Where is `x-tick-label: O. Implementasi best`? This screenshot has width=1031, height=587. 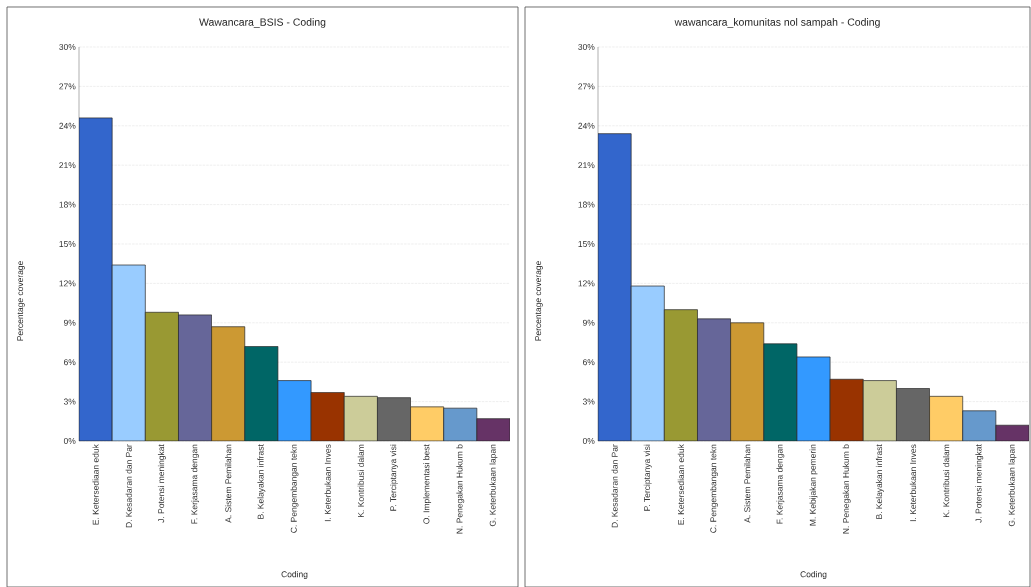 x-tick-label: O. Implementasi best is located at coordinates (427, 484).